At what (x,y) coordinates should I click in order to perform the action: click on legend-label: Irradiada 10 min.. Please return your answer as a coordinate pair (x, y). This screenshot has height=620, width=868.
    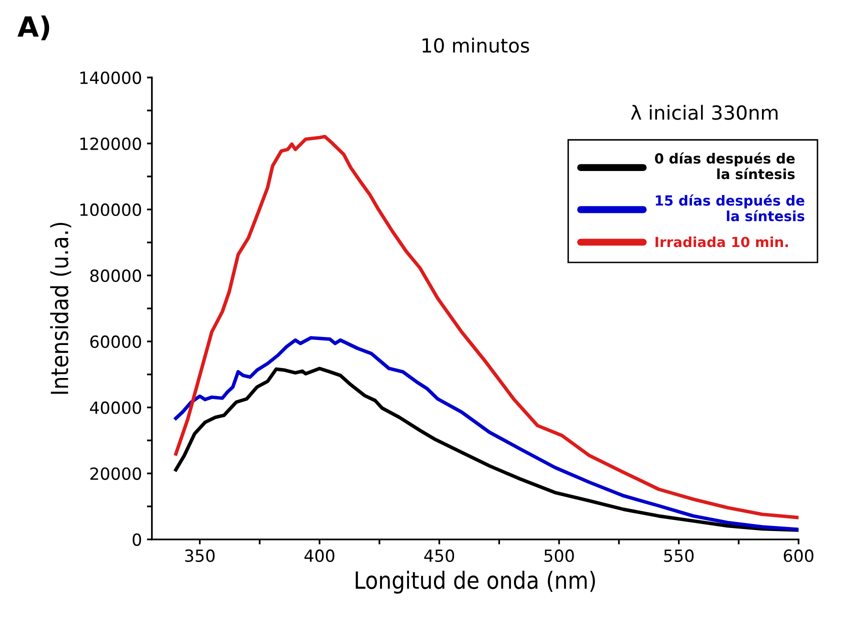
    Looking at the image, I should click on (722, 242).